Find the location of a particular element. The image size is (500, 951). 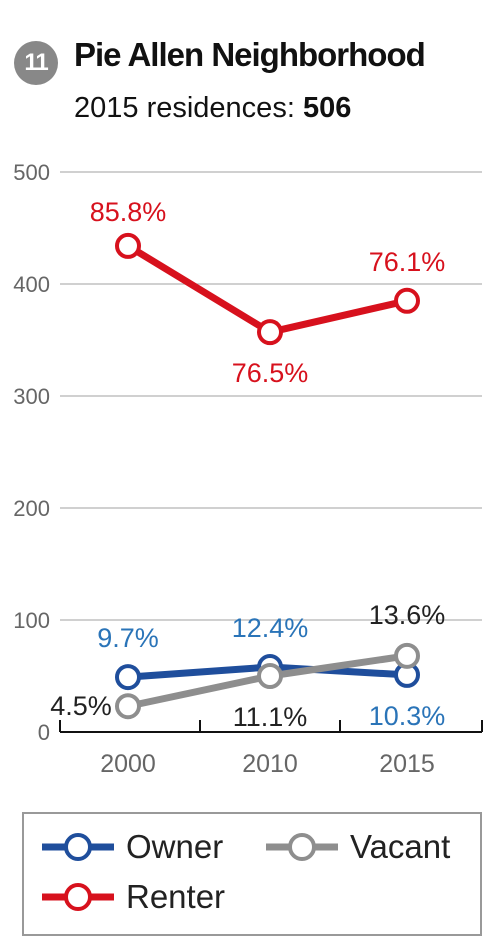

legend-item-vacant: Vacant is located at coordinates (357, 847).